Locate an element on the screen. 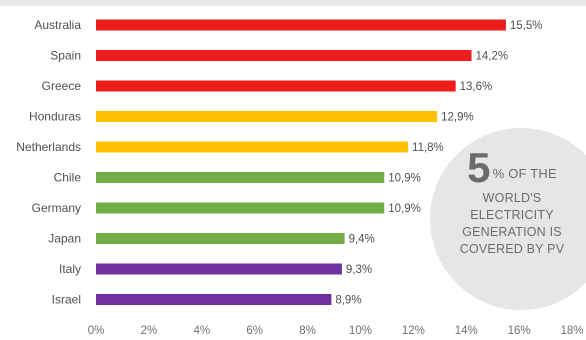 This screenshot has height=340, width=586. callout-big-number: 5 is located at coordinates (479, 167).